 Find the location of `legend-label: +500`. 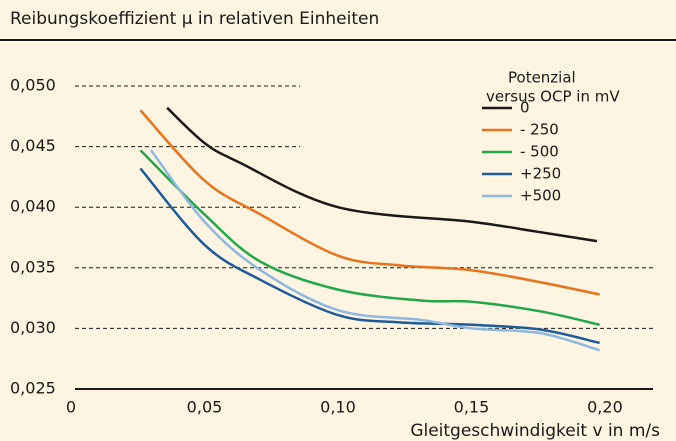

legend-label: +500 is located at coordinates (540, 196).